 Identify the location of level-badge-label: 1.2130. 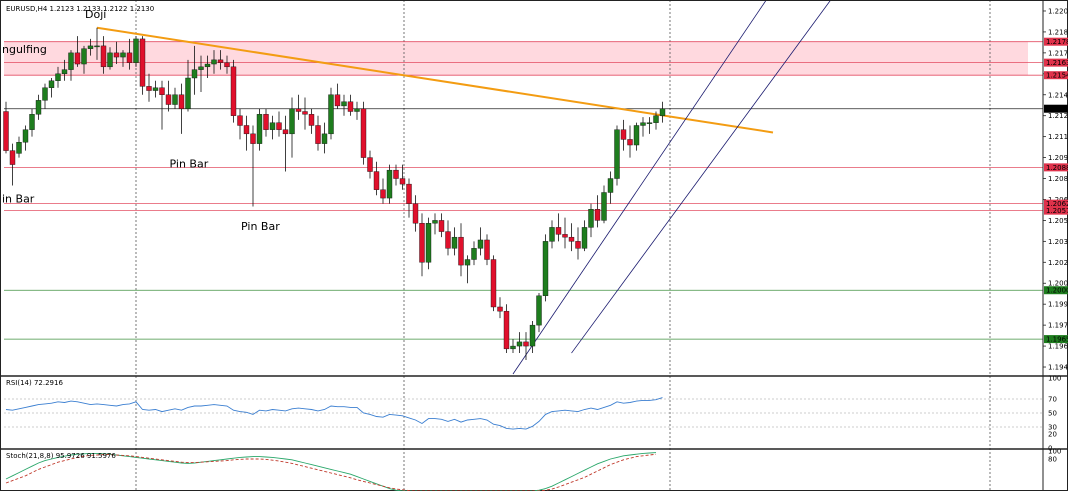
(1057, 109).